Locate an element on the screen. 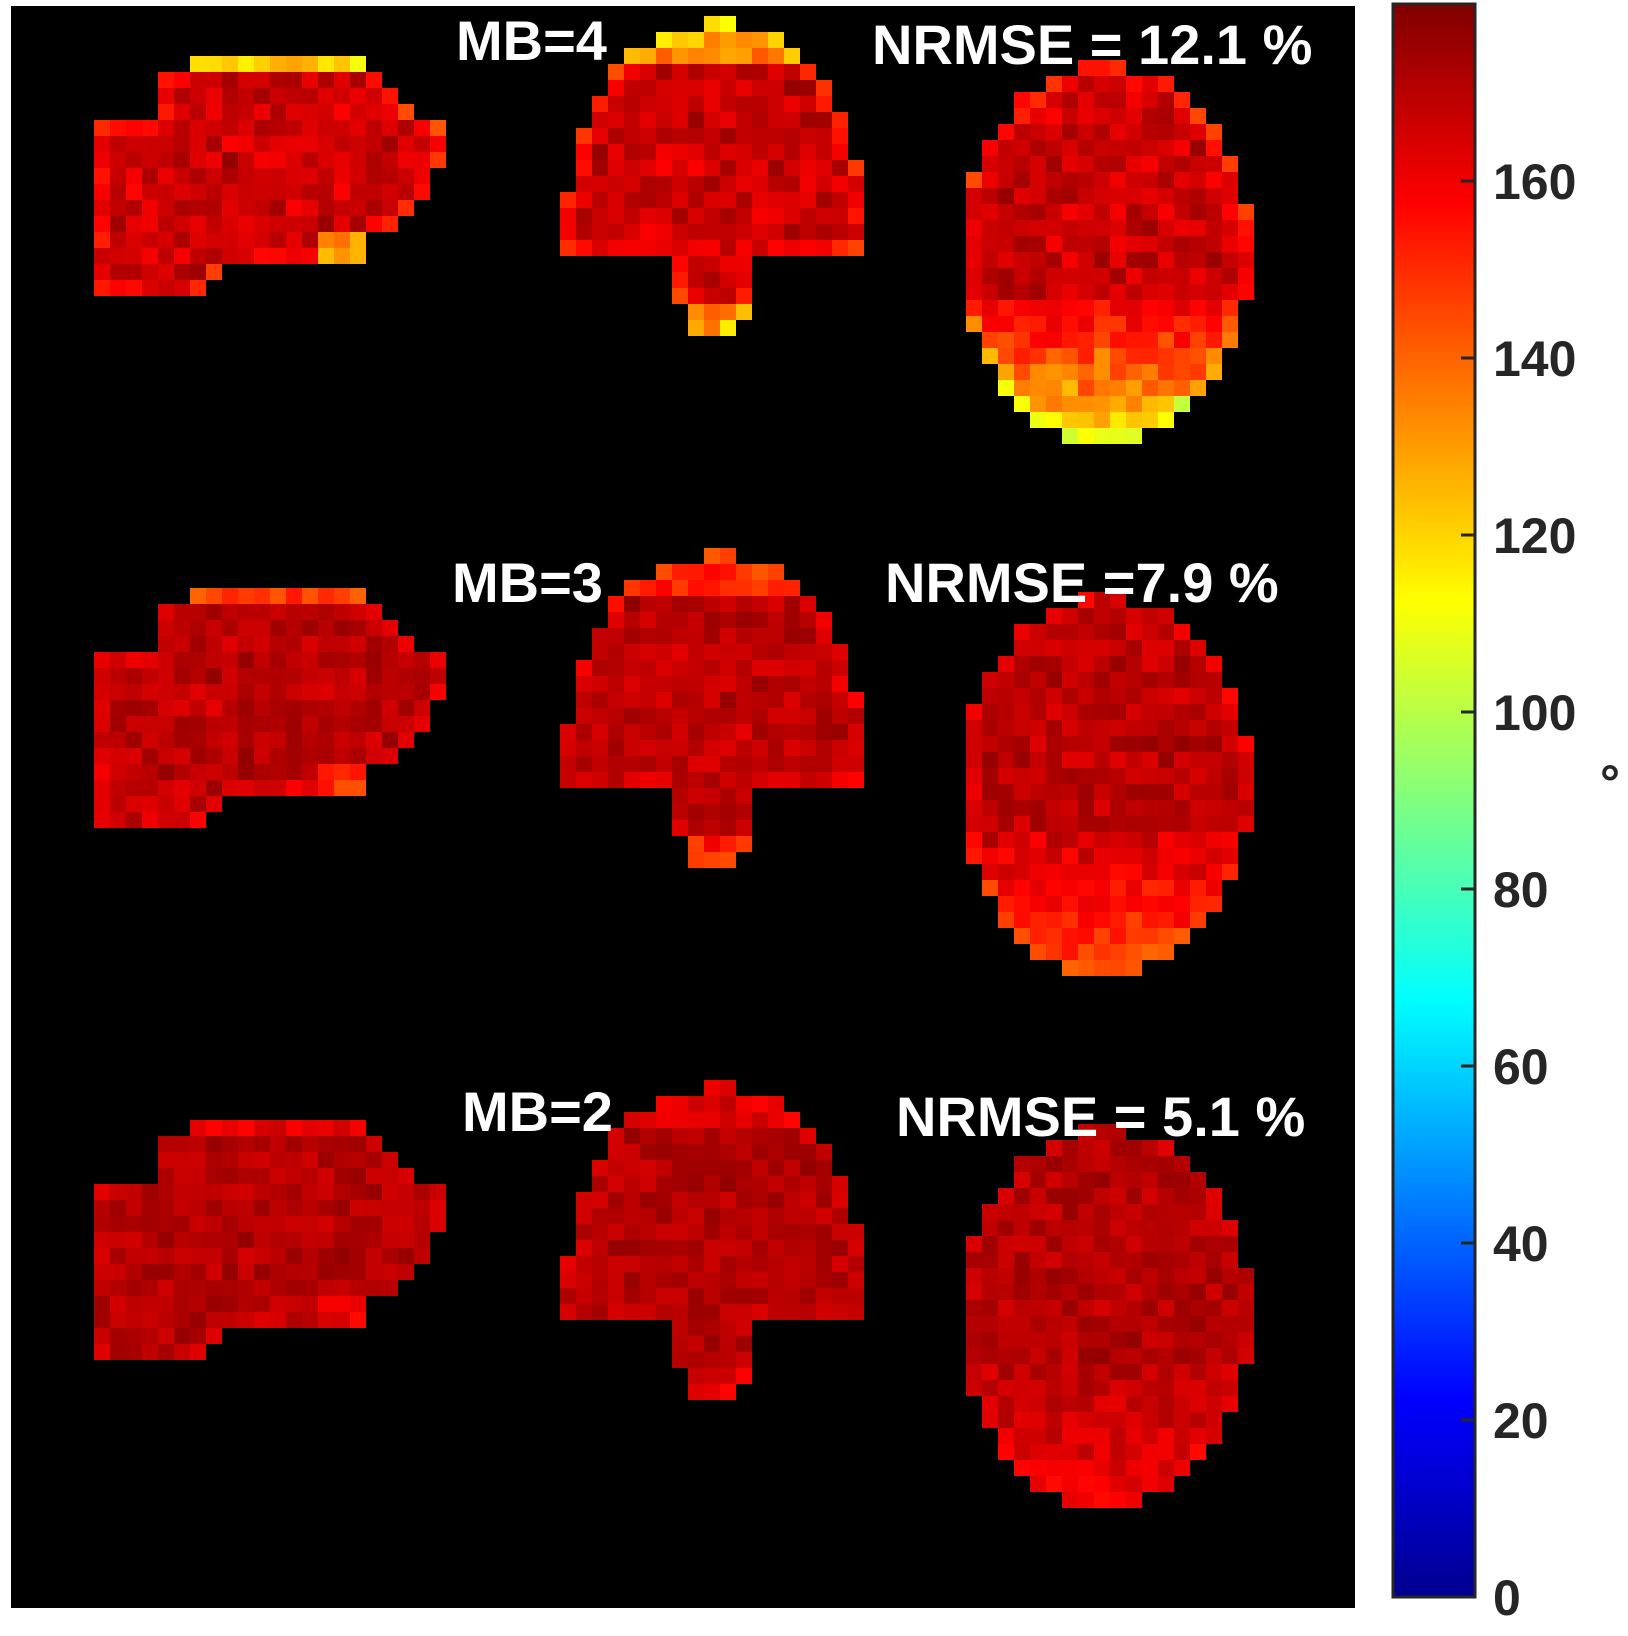 The image size is (1628, 1636). colorbar-tick-label: 80 is located at coordinates (1521, 890).